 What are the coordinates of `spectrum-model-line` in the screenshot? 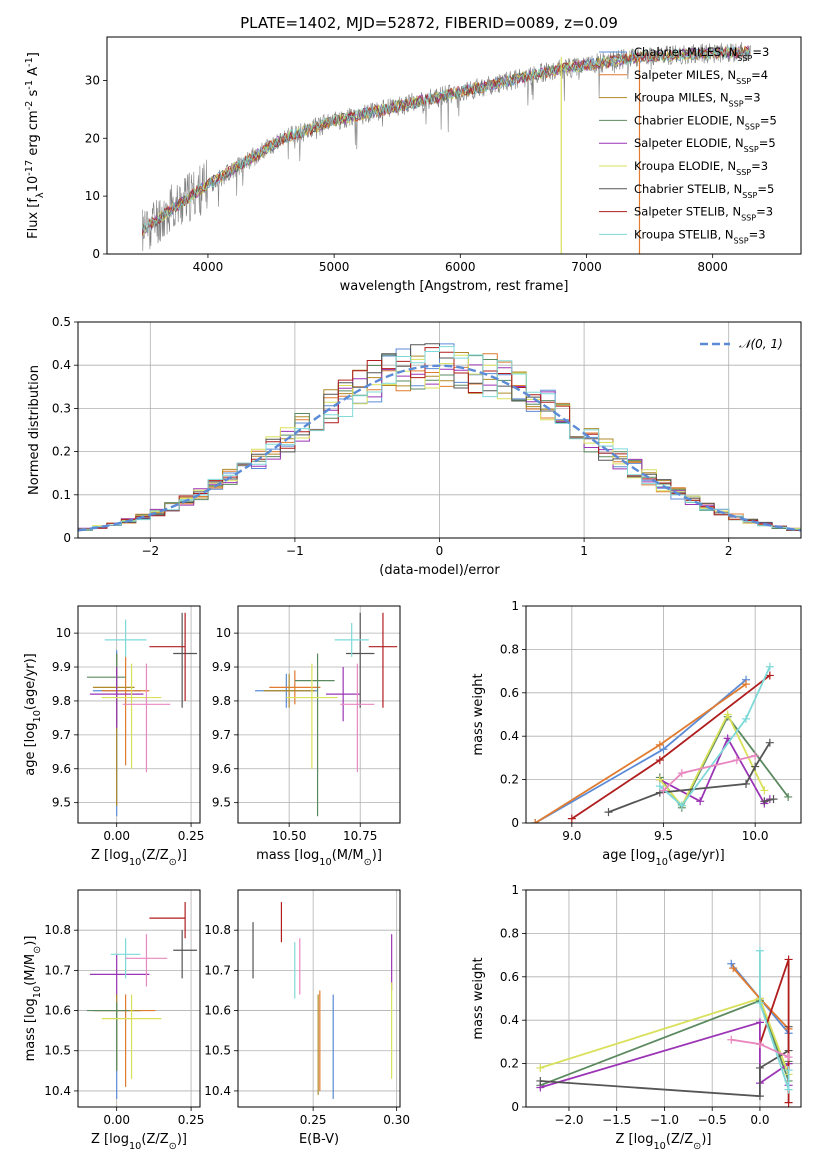 It's located at (445, 139).